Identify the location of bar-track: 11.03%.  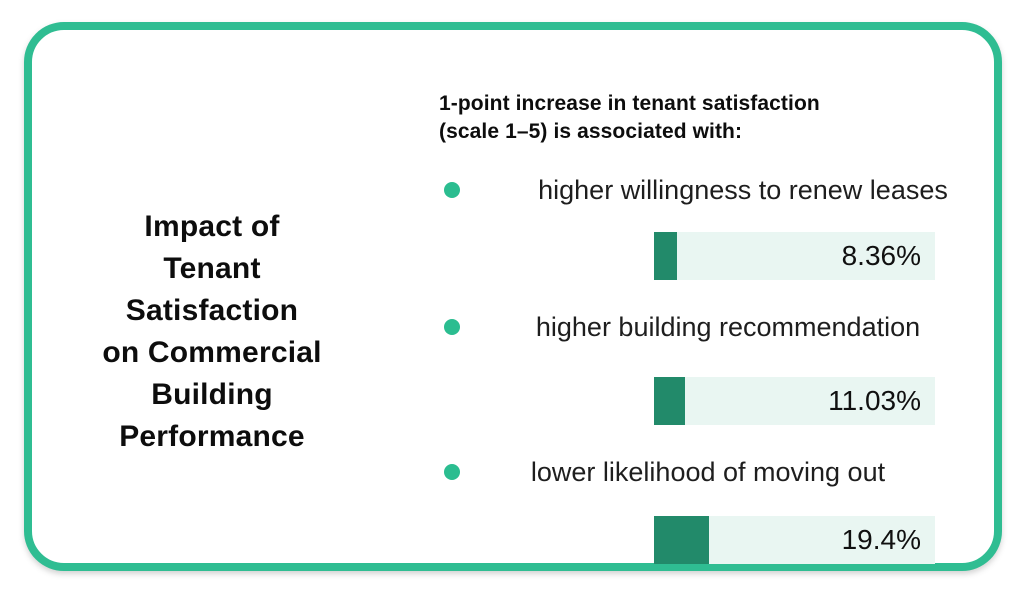
(794, 401).